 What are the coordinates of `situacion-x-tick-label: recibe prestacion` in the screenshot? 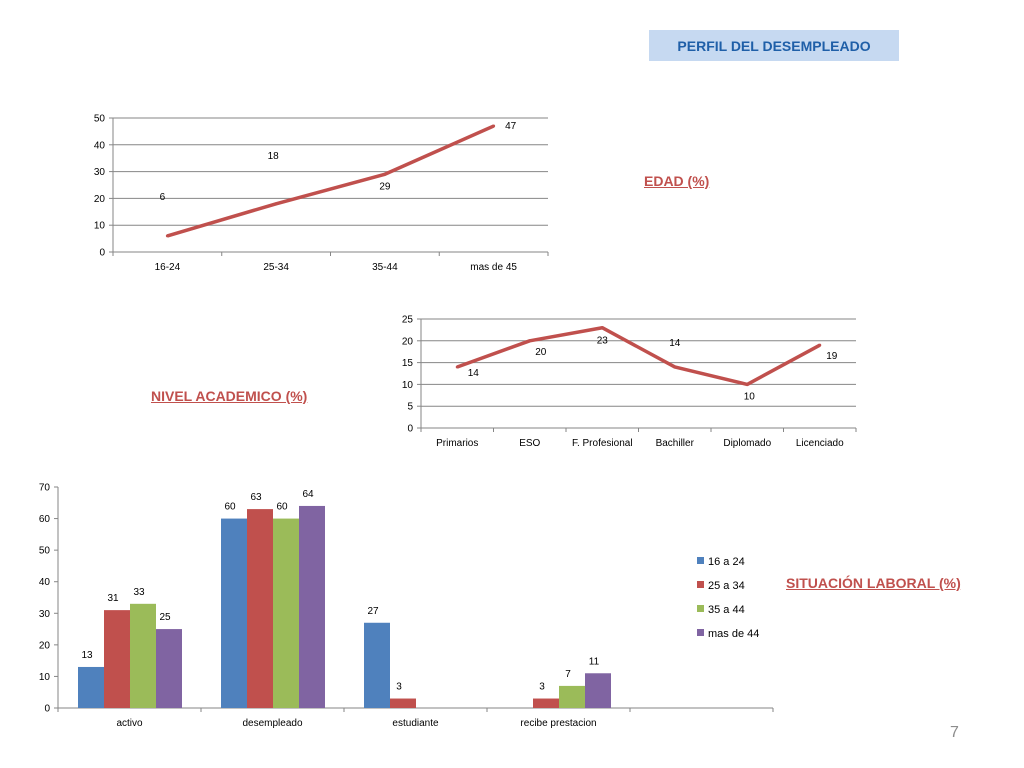 It's located at (558, 723).